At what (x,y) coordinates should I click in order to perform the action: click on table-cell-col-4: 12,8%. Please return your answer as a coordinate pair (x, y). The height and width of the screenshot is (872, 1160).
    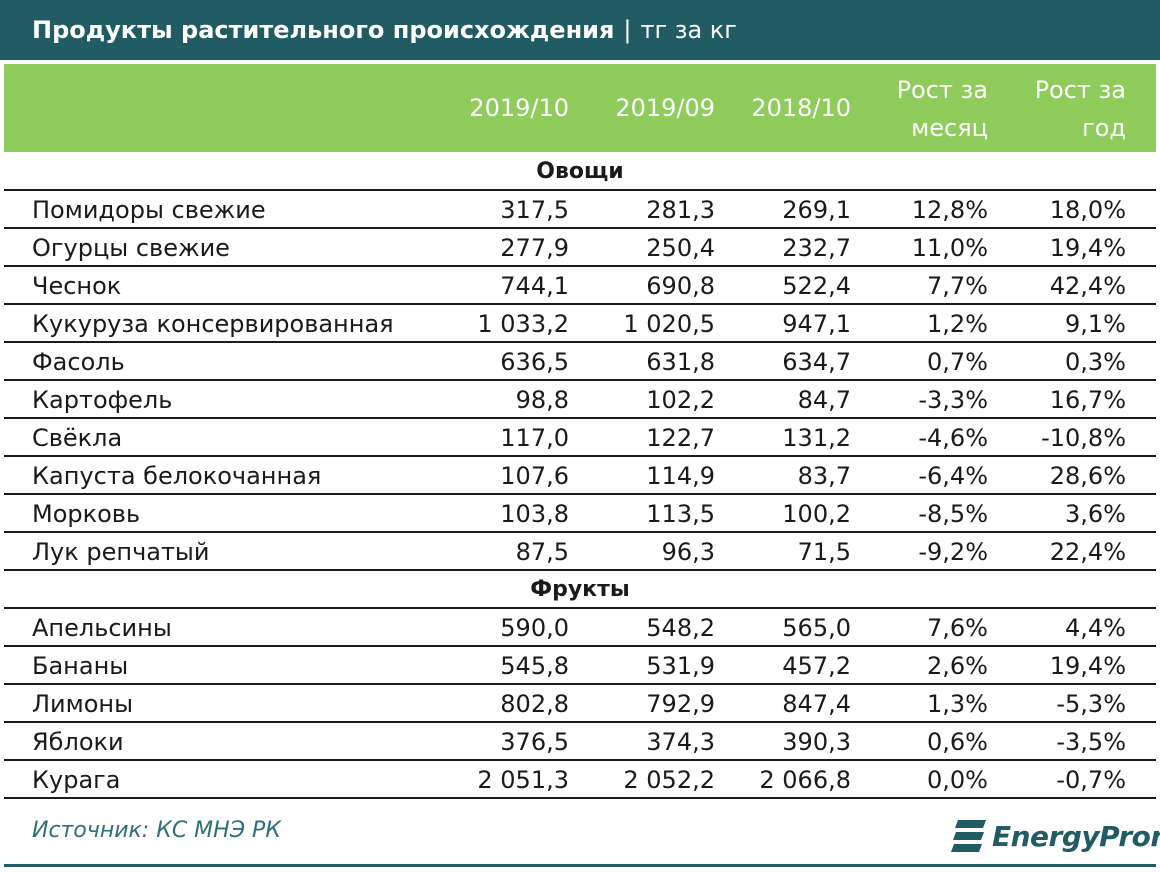
    Looking at the image, I should click on (949, 210).